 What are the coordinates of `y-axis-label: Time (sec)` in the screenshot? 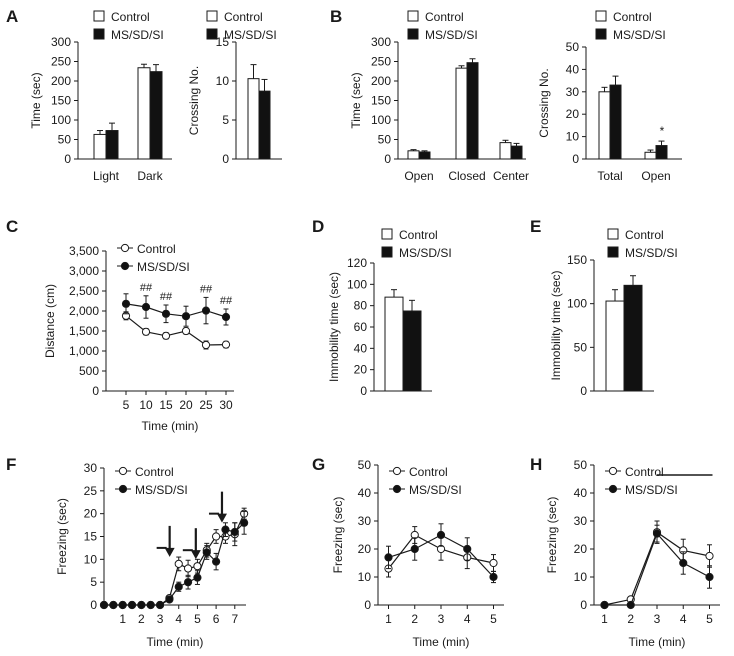 It's located at (356, 100).